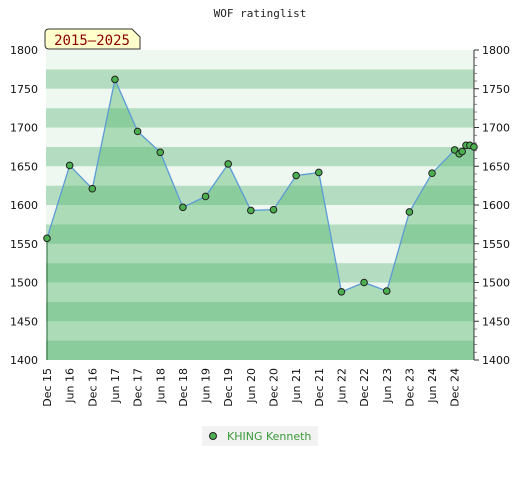 This screenshot has width=520, height=480. What do you see at coordinates (341, 386) in the screenshot?
I see `x-tick-label: Jun 22` at bounding box center [341, 386].